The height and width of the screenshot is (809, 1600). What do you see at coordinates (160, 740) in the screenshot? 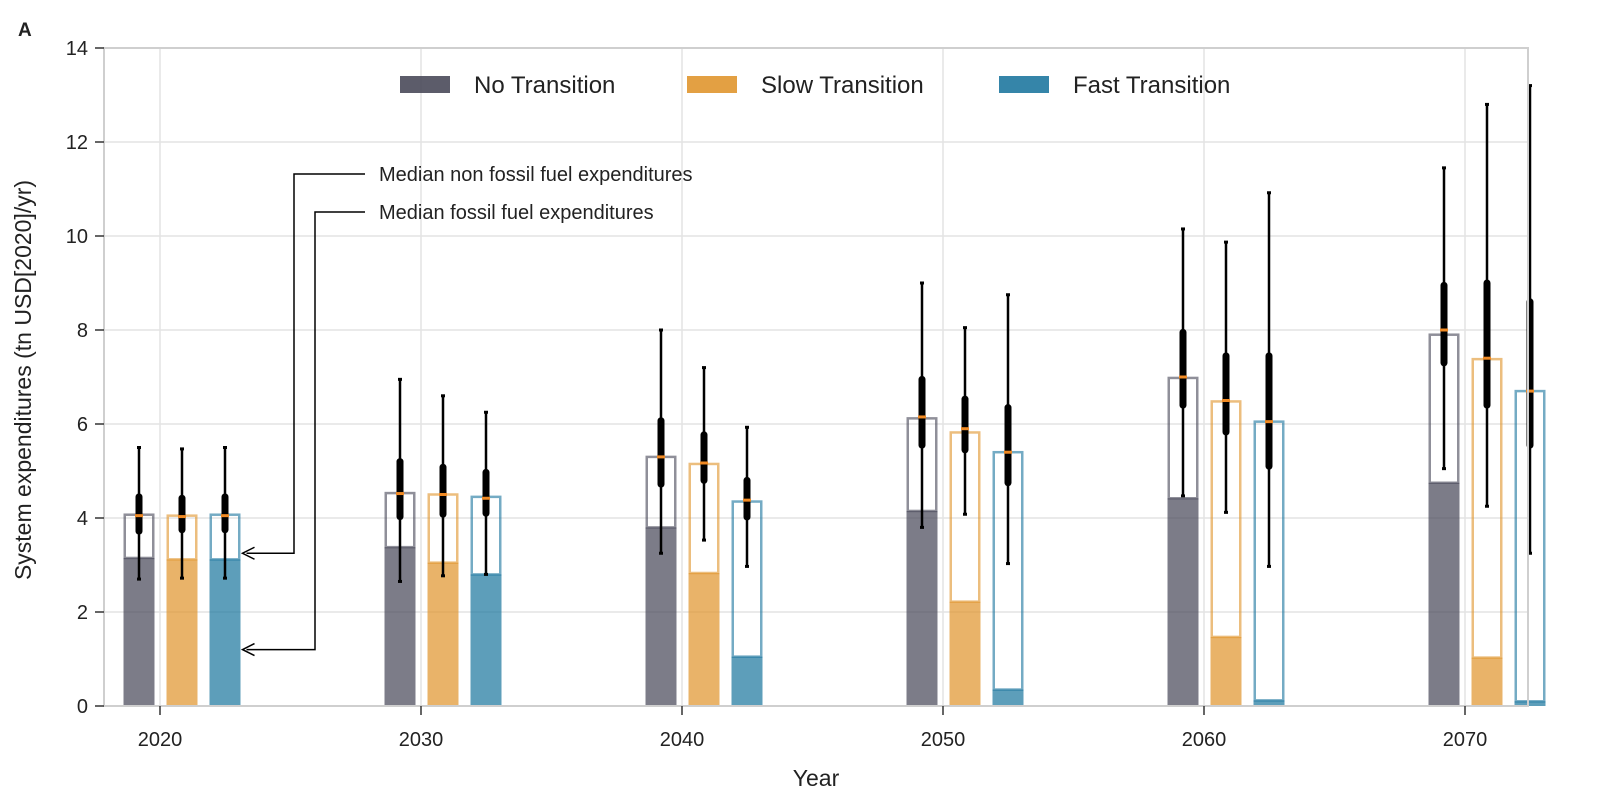
I see `x-tick-label: 2020` at bounding box center [160, 740].